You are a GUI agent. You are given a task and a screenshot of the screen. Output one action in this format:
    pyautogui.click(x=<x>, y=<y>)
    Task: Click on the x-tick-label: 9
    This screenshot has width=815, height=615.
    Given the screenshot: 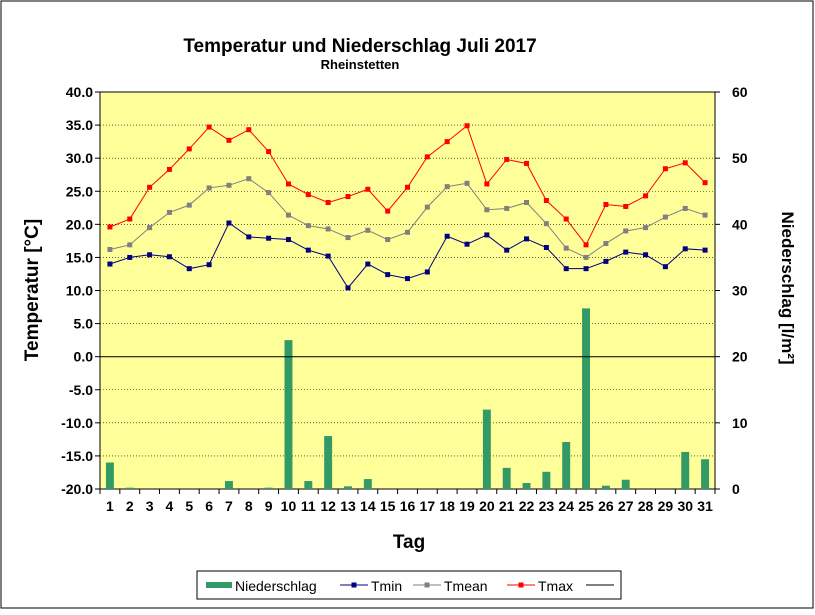 What is the action you would take?
    pyautogui.click(x=269, y=506)
    